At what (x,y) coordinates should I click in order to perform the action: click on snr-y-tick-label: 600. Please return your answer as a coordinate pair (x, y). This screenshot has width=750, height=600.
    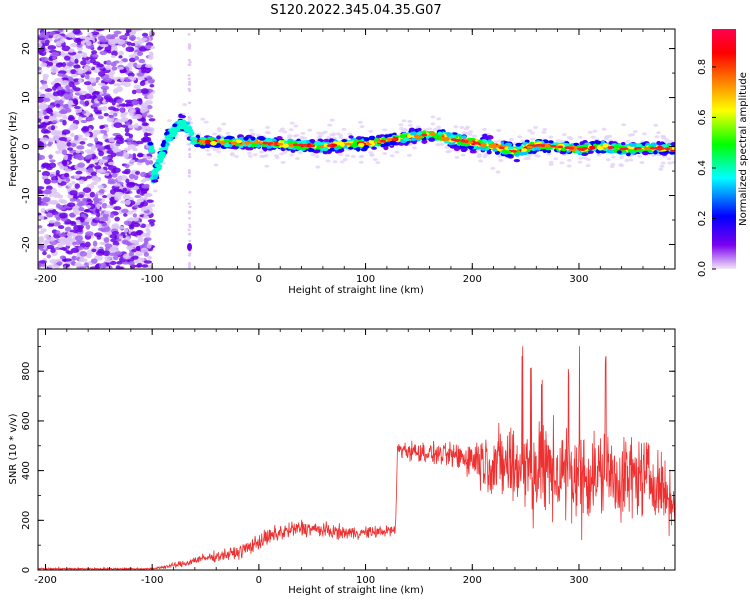
    Looking at the image, I should click on (26, 420).